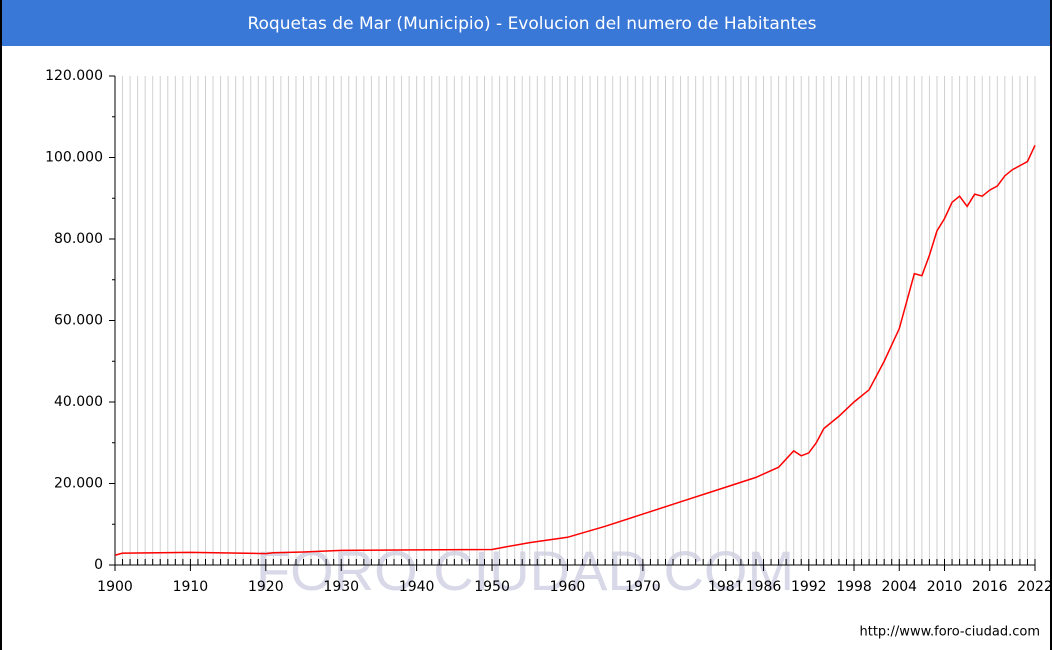 The image size is (1052, 650). Describe the element at coordinates (643, 587) in the screenshot. I see `x-tick-label: 1970` at that location.